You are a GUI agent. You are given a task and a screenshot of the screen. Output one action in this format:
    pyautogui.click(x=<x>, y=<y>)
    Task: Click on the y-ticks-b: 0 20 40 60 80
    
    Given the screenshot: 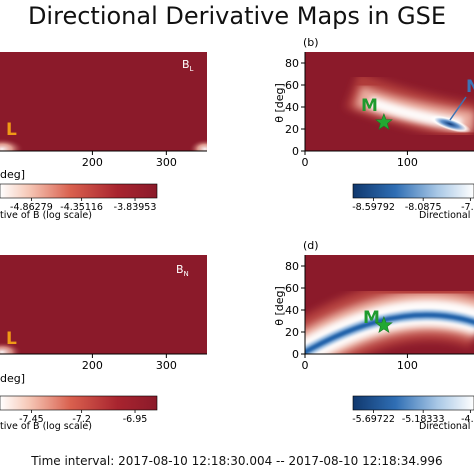 What is the action you would take?
    pyautogui.click(x=295, y=107)
    